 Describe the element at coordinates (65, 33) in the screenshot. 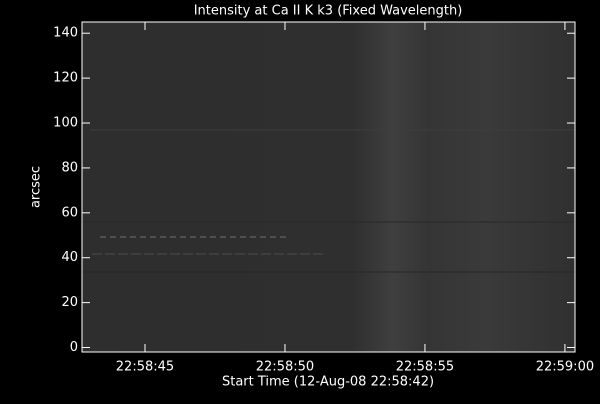

I see `y-tick-label: 140` at that location.